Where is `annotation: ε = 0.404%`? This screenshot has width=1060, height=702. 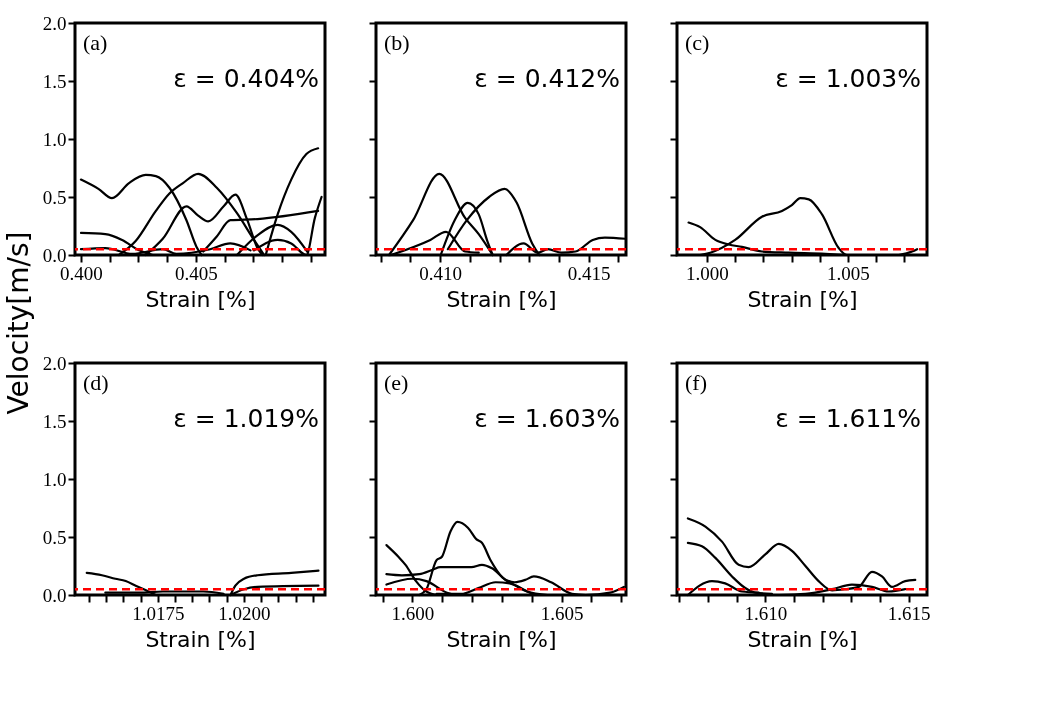
annotation: ε = 0.404% is located at coordinates (246, 78).